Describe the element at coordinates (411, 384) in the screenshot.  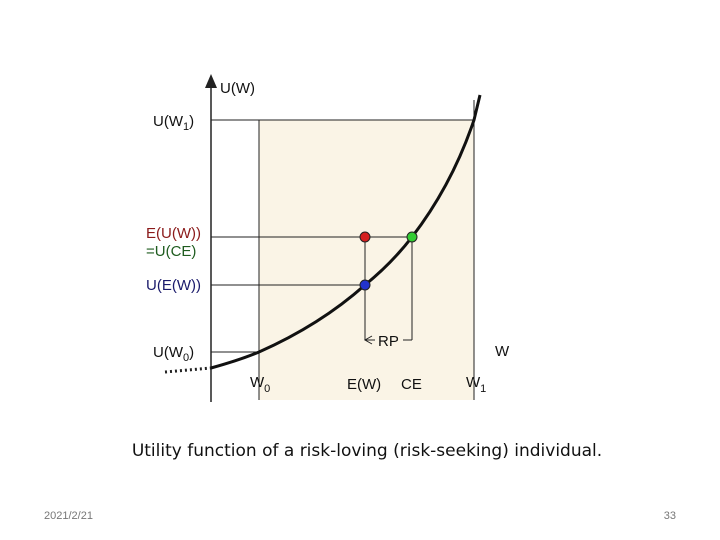
I see `label-ce: CE` at that location.